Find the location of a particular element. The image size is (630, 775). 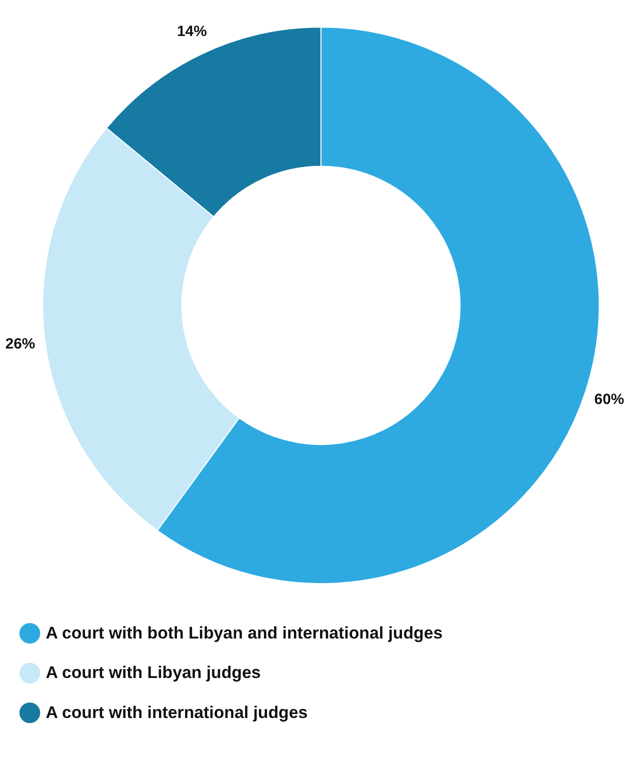

data-label: 26% is located at coordinates (20, 344).